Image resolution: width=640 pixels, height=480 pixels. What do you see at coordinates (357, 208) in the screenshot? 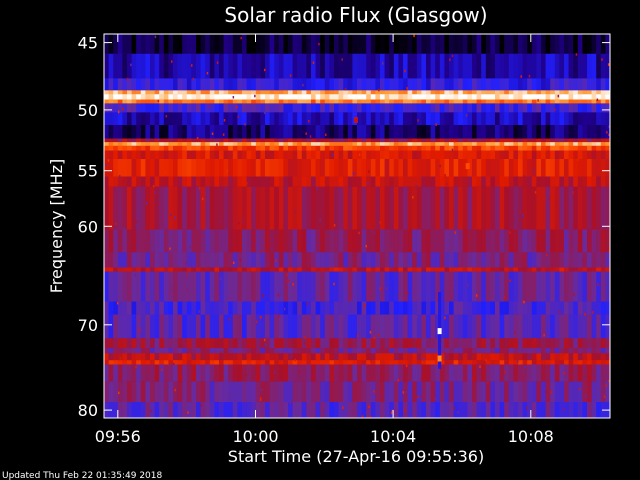
I see `frequency-band` at bounding box center [357, 208].